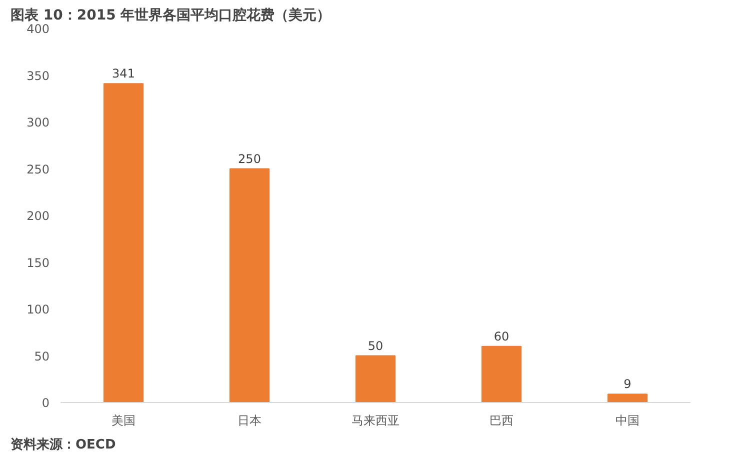  I want to click on y-tick-label: 50, so click(42, 356).